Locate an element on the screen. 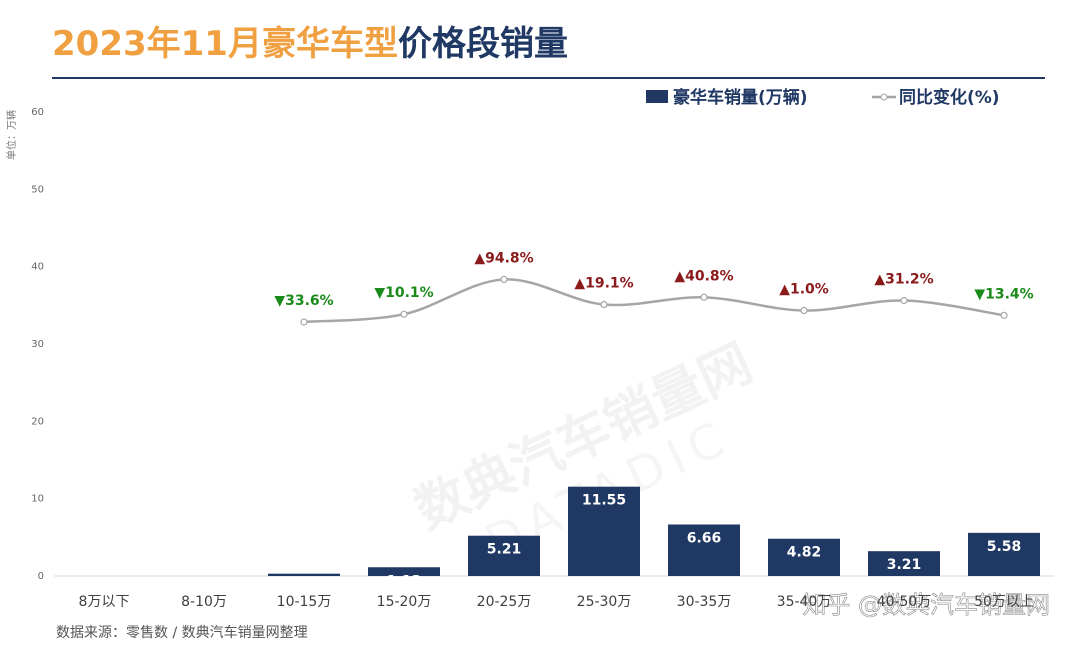 The height and width of the screenshot is (656, 1080). x-tick-label: 20-25万 is located at coordinates (504, 602).